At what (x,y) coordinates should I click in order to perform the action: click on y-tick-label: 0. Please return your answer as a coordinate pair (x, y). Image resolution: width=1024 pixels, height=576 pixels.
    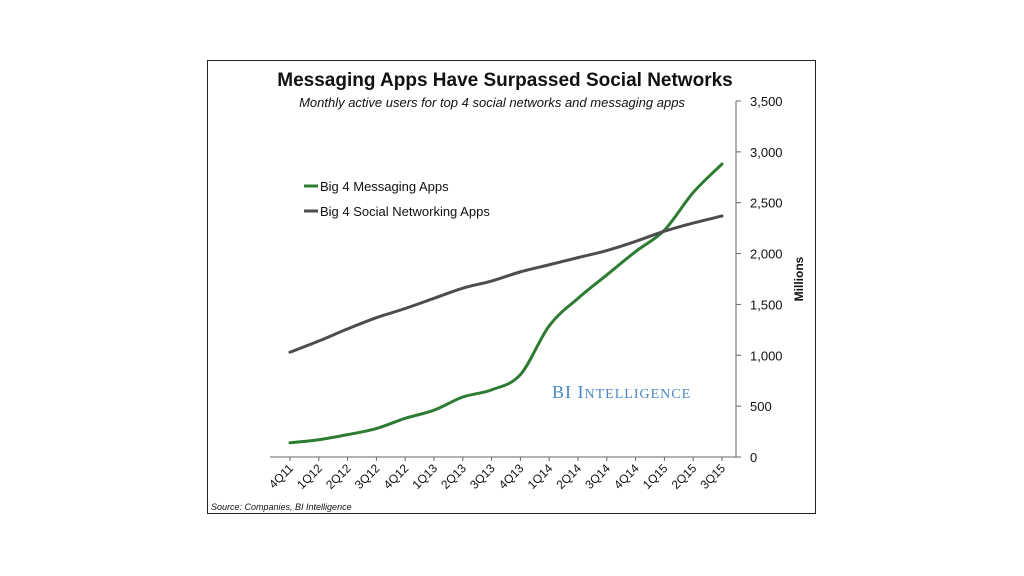
    Looking at the image, I should click on (753, 457).